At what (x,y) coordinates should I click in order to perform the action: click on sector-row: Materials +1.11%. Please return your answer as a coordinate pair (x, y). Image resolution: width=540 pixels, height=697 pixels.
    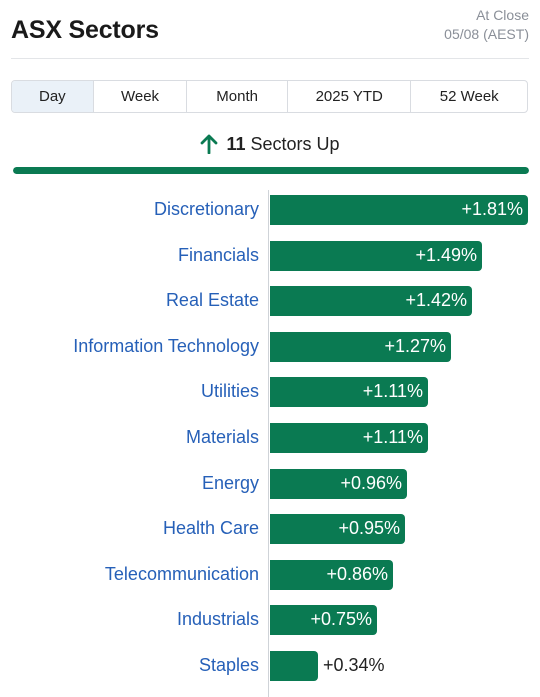
    Looking at the image, I should click on (270, 438).